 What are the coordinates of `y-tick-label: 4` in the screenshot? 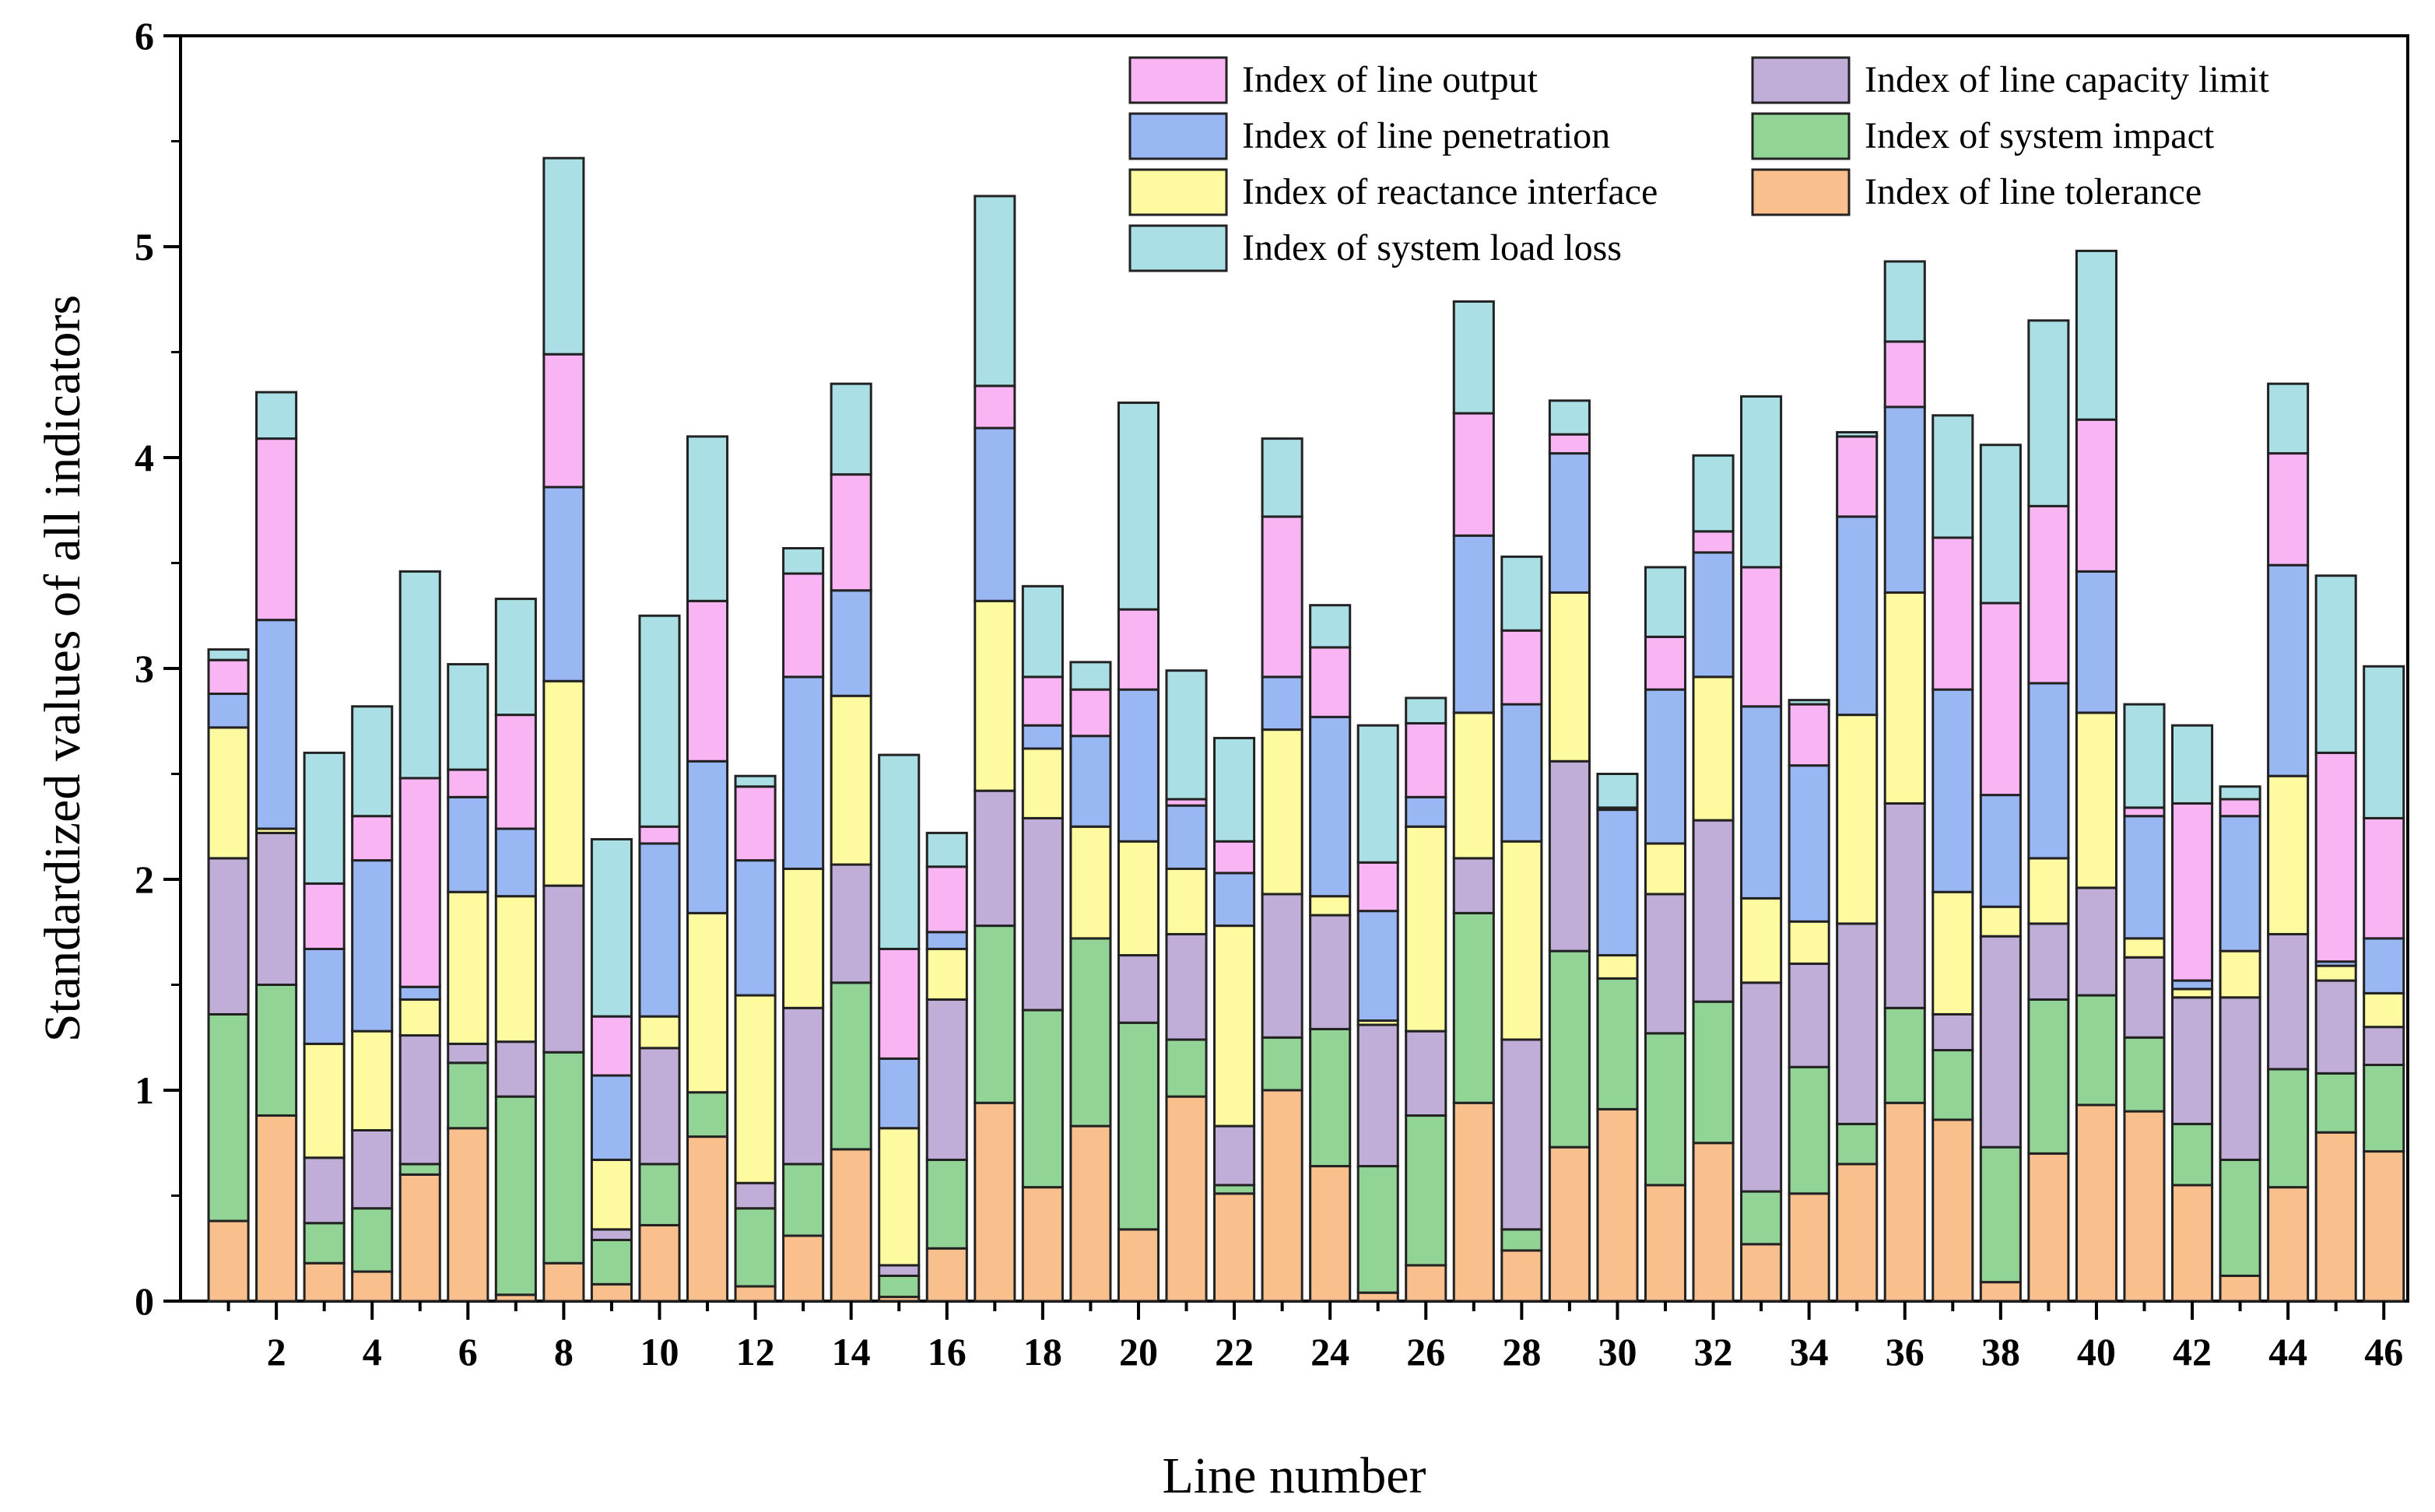 It's located at (144, 457).